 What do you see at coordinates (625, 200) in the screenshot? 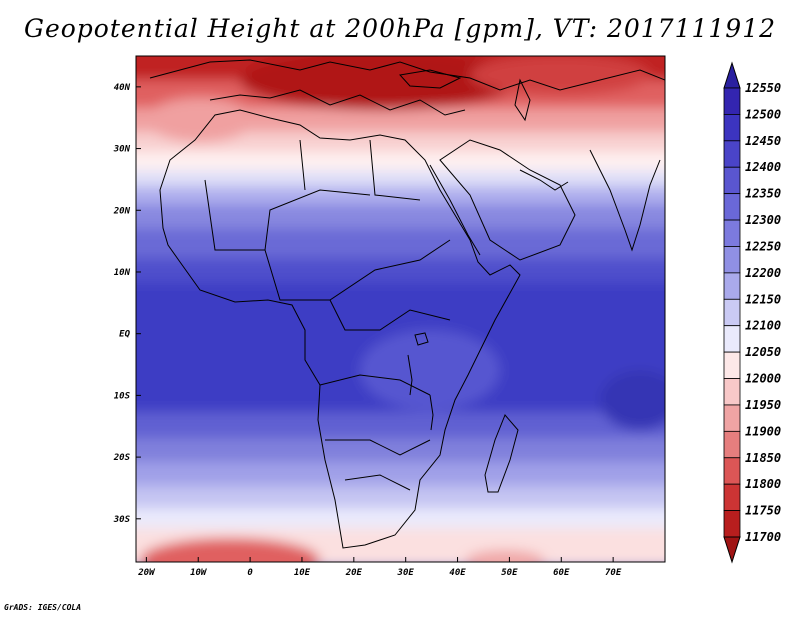
I see `india-outline` at bounding box center [625, 200].